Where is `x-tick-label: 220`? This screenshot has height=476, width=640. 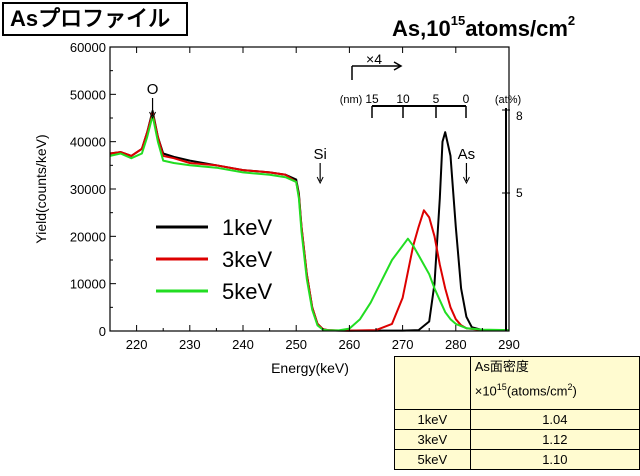
x-tick-label: 220 is located at coordinates (137, 344).